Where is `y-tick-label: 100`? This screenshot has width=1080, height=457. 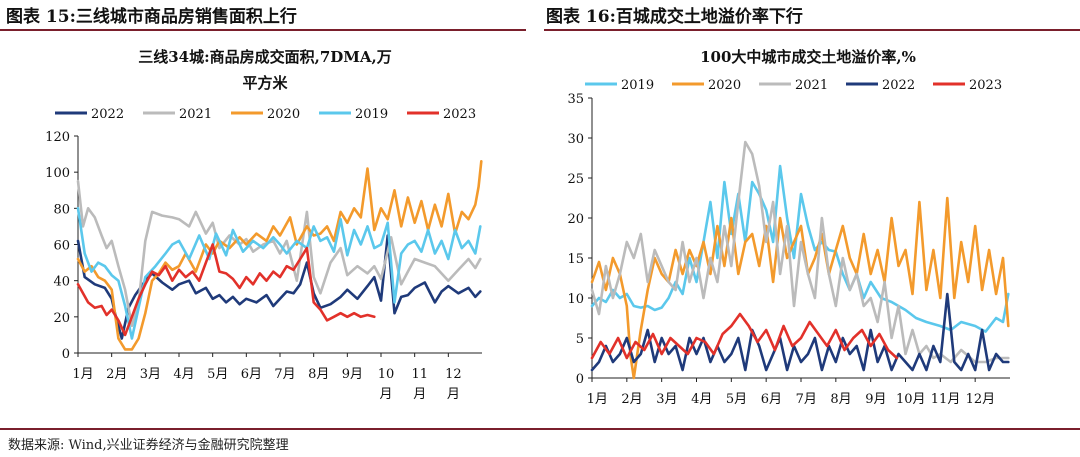
y-tick-label: 100 is located at coordinates (57, 173).